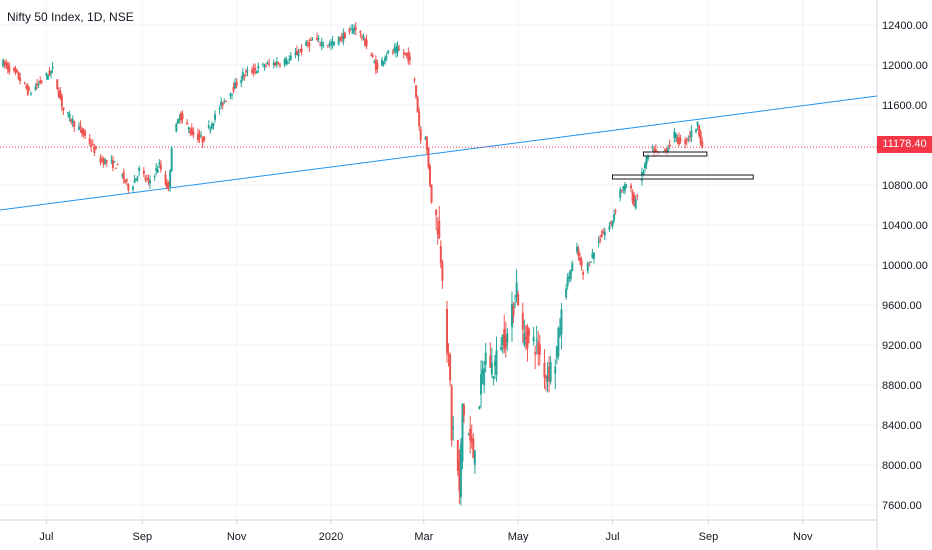 The image size is (932, 550). What do you see at coordinates (904, 144) in the screenshot?
I see `last-price-tag: 11178.40` at bounding box center [904, 144].